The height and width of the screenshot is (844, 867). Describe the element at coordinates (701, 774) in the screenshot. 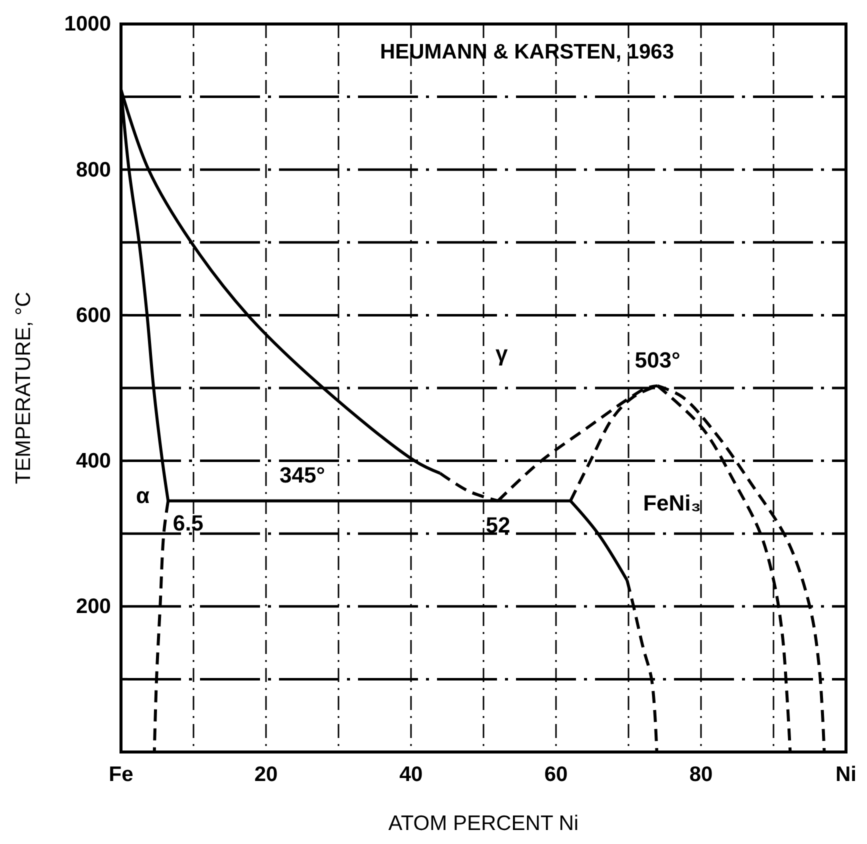

I see `x-tick-label: 80` at that location.